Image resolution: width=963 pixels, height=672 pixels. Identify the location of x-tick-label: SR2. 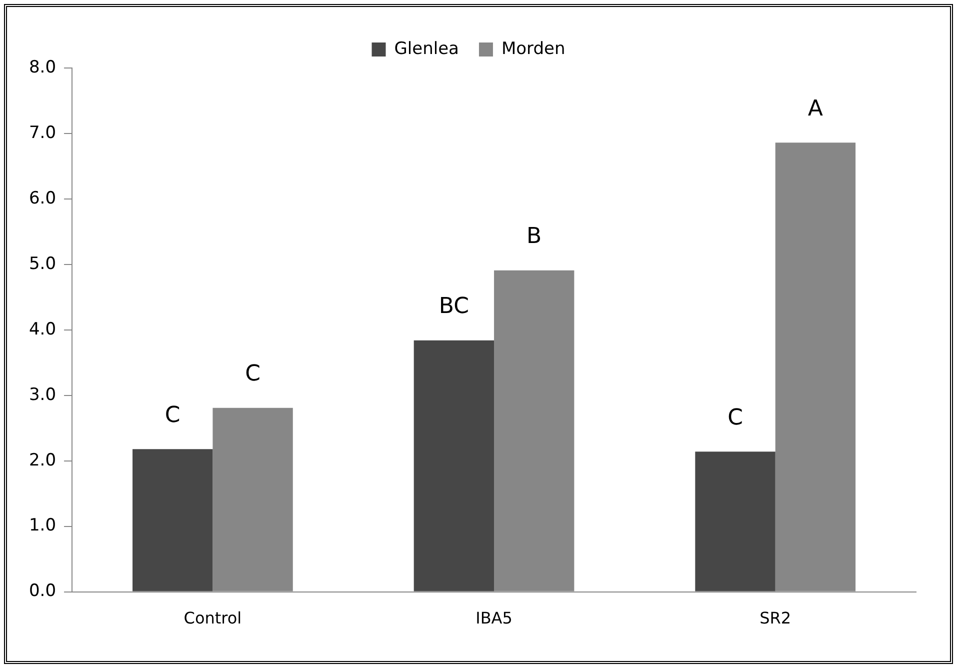
(776, 618).